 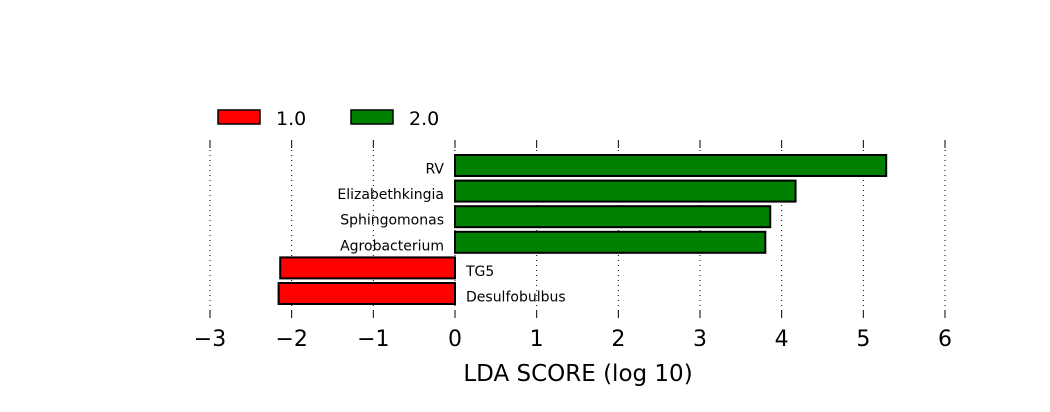 What do you see at coordinates (392, 246) in the screenshot?
I see `bar-label-agrobacterium: Agrobacterium` at bounding box center [392, 246].